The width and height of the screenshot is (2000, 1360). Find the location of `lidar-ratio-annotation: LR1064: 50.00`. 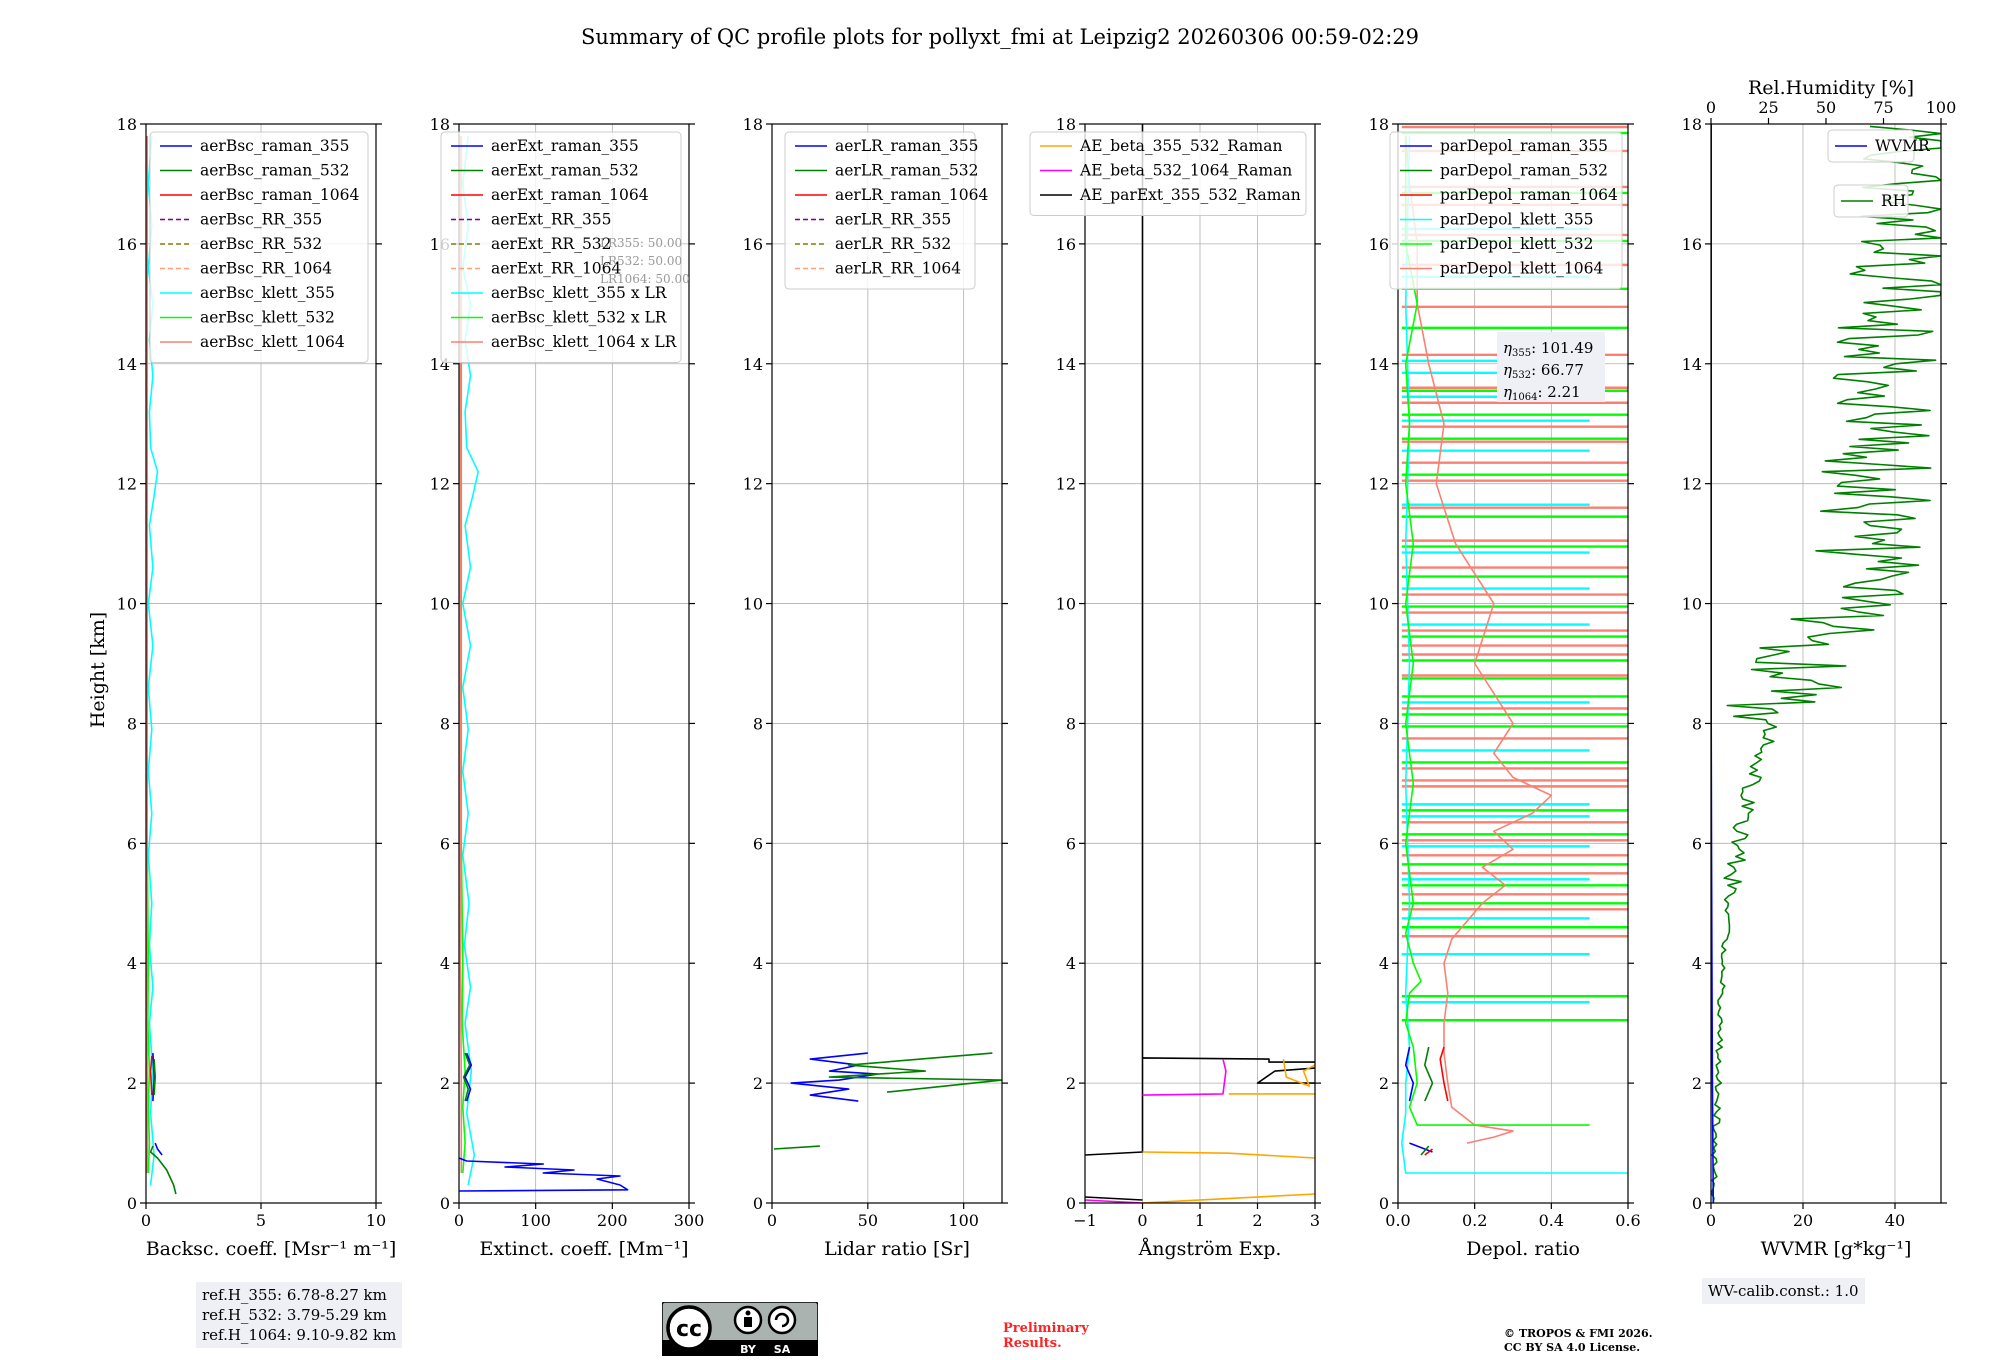

lidar-ratio-annotation: LR1064: 50.00 is located at coordinates (645, 279).